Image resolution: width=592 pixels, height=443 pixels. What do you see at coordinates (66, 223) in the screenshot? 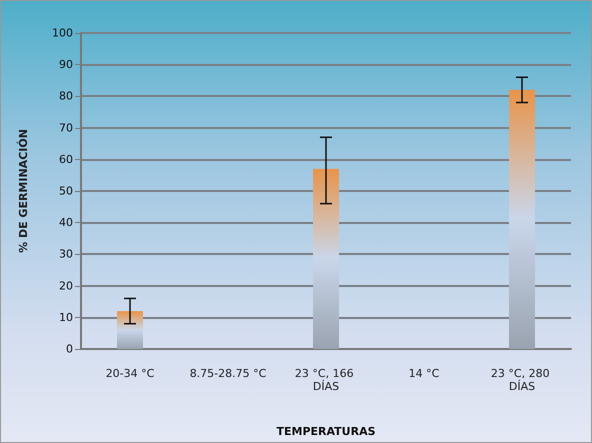
I see `y-tick-label: 40` at bounding box center [66, 223].